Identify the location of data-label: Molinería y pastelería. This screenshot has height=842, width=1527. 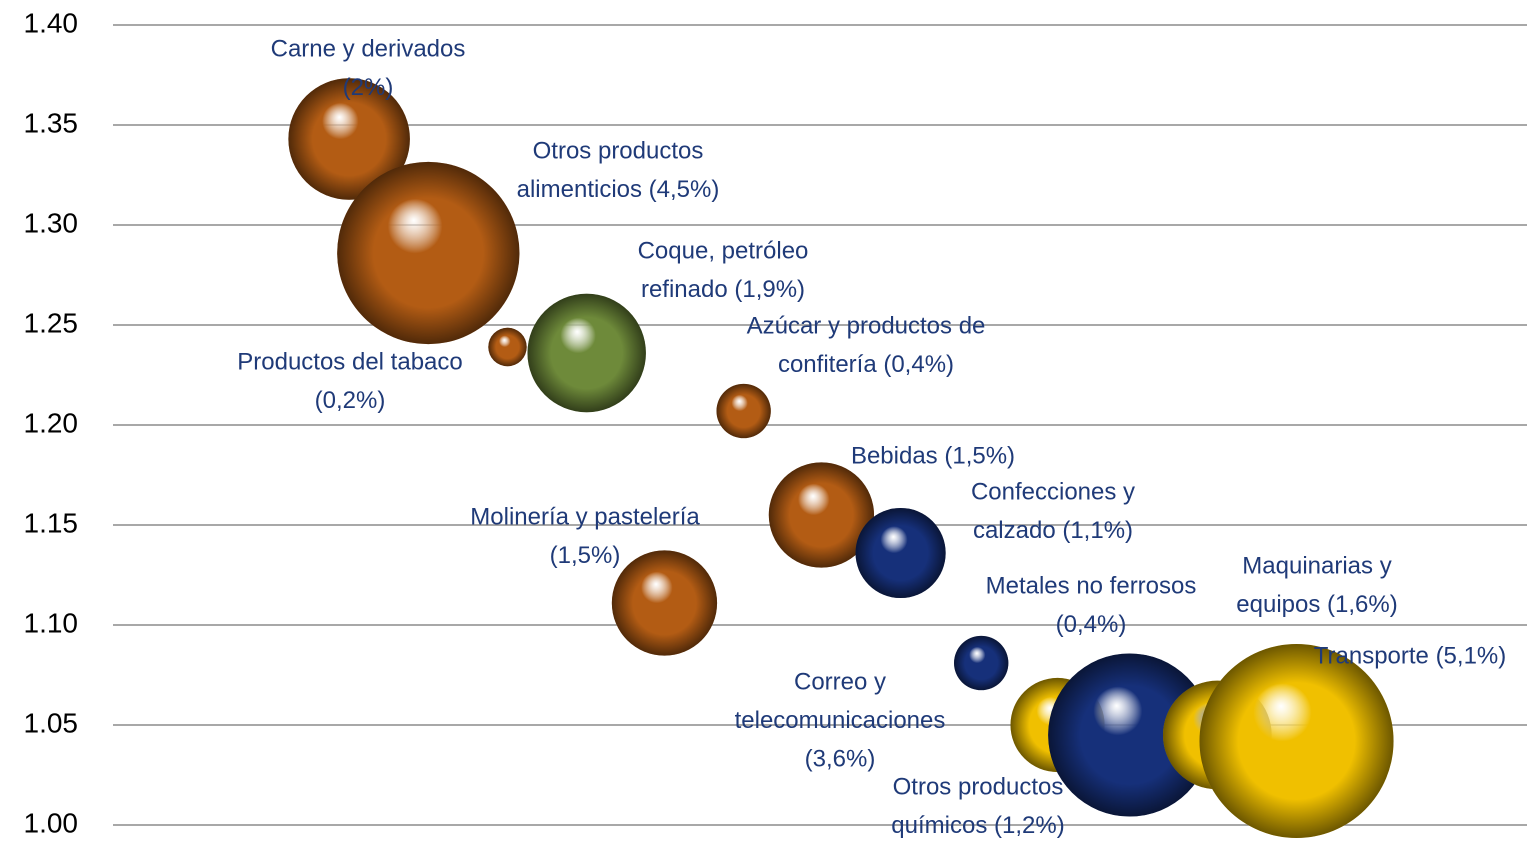
(585, 516).